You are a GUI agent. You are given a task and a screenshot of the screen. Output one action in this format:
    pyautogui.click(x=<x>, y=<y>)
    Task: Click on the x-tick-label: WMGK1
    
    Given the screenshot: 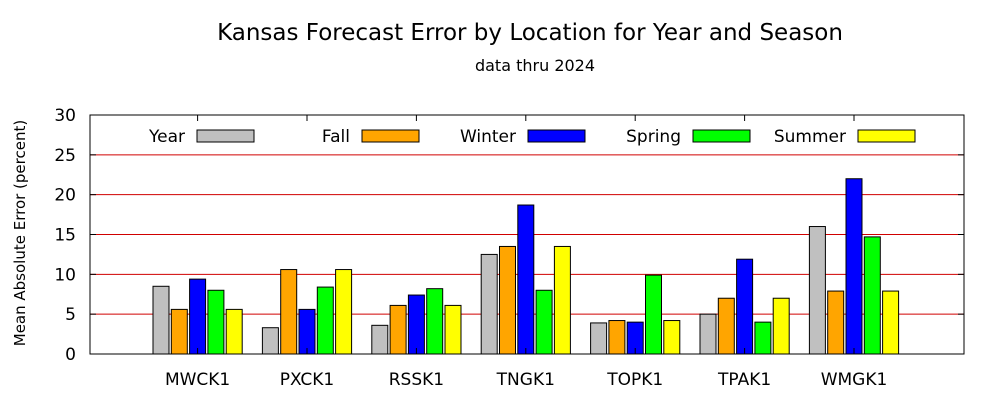 What is the action you would take?
    pyautogui.click(x=854, y=380)
    